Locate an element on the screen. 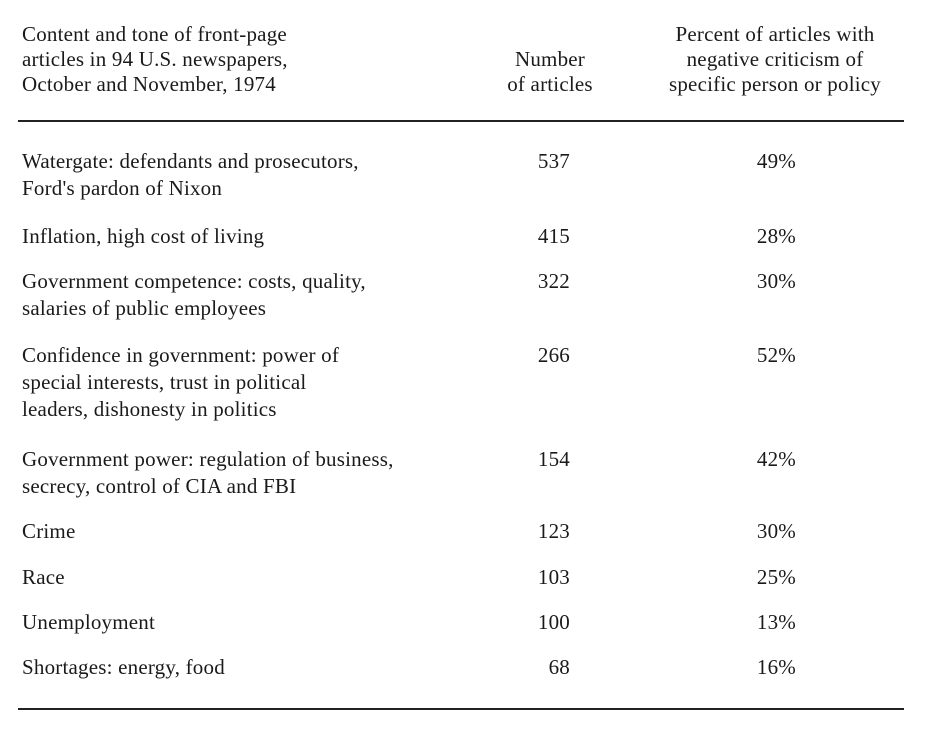 The height and width of the screenshot is (729, 925). row-percent: 16% is located at coordinates (776, 667).